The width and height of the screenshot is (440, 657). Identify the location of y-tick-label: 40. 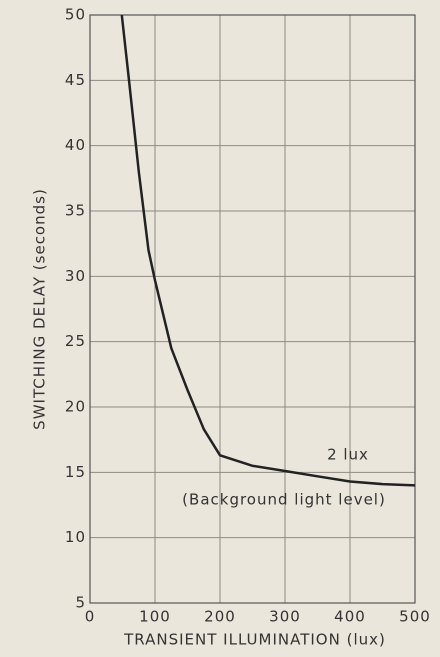
(75, 145).